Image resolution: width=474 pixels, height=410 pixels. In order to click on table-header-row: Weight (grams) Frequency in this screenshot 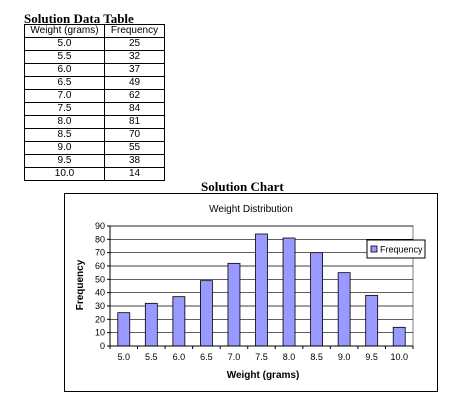, I will do `click(94, 31)`.